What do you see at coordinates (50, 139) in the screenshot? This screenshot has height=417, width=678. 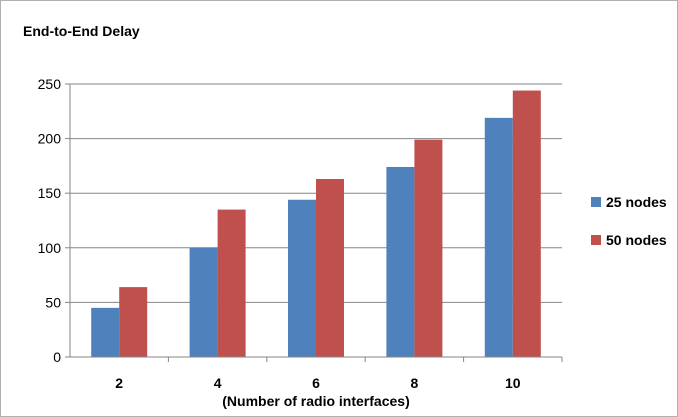 I see `y-tick-label: 200` at bounding box center [50, 139].